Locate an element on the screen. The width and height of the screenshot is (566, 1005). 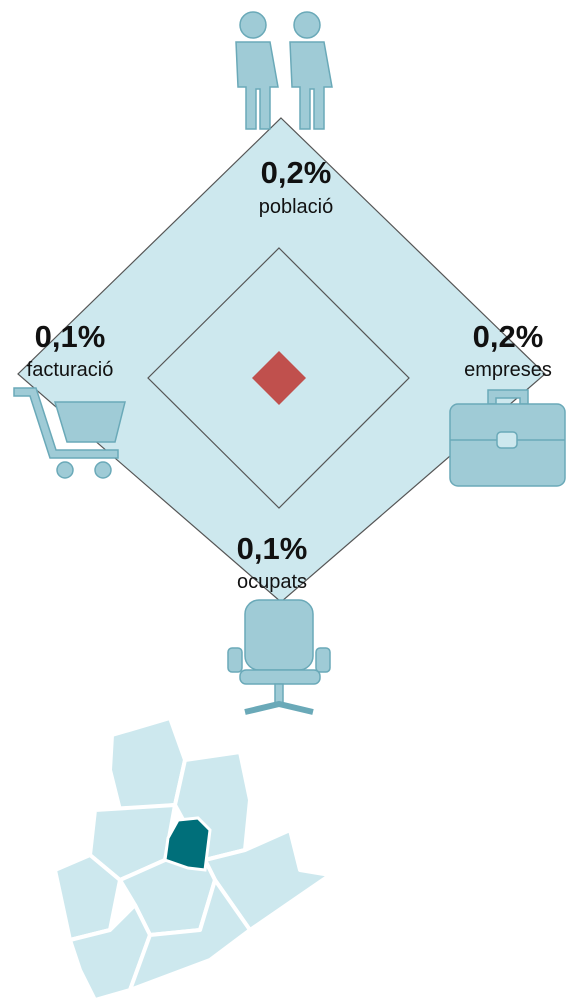
people-icon is located at coordinates (284, 70).